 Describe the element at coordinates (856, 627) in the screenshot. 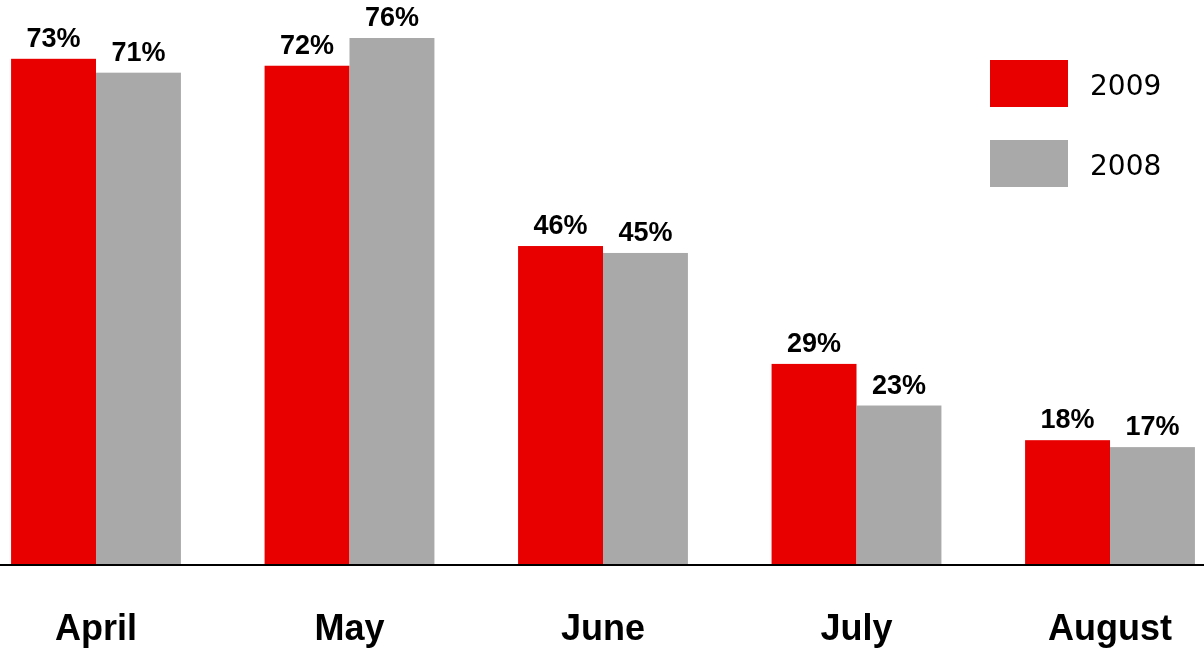

I see `x-tick-label: July` at that location.